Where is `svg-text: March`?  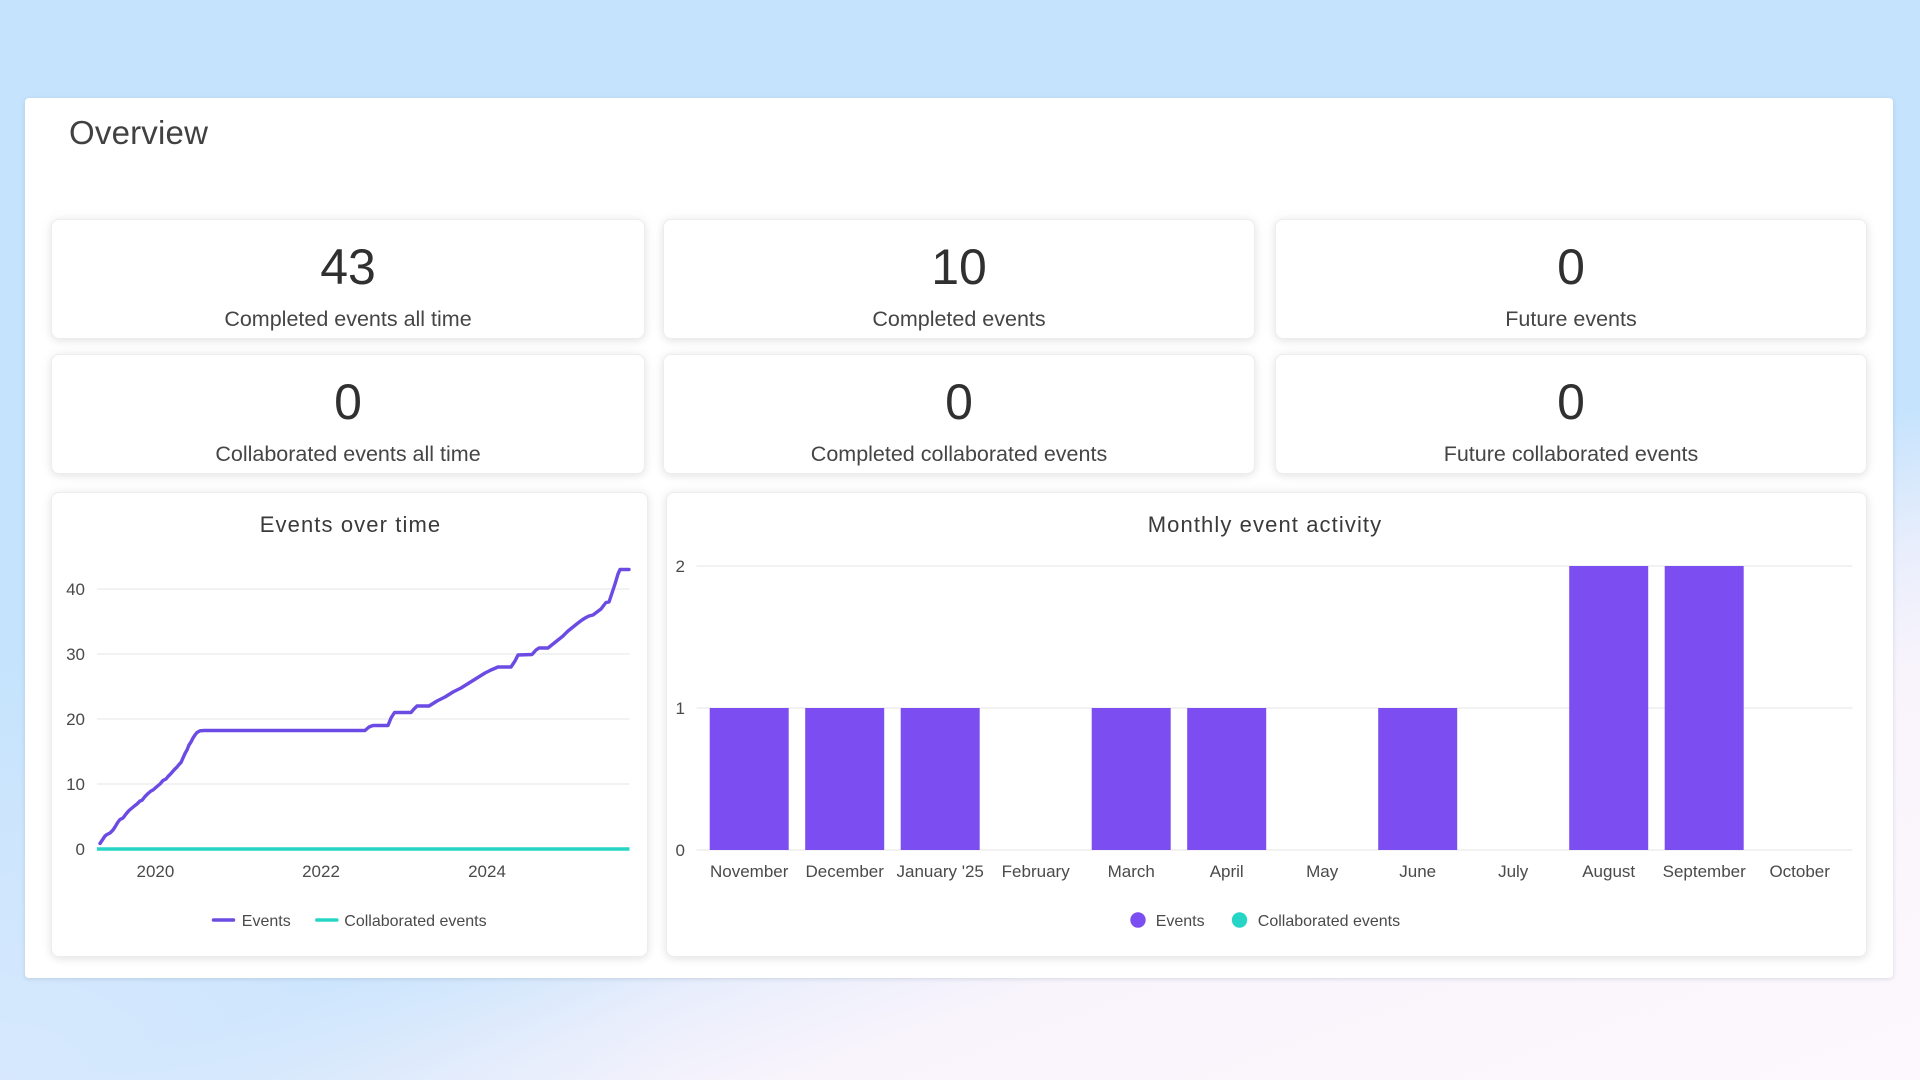 svg-text: March is located at coordinates (1131, 871).